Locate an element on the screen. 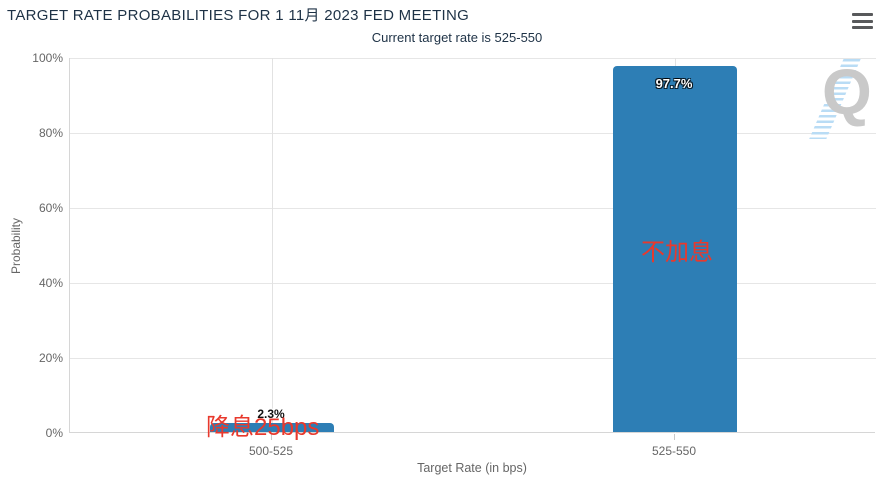  x-axis-title: Target Rate (in bps) is located at coordinates (472, 468).